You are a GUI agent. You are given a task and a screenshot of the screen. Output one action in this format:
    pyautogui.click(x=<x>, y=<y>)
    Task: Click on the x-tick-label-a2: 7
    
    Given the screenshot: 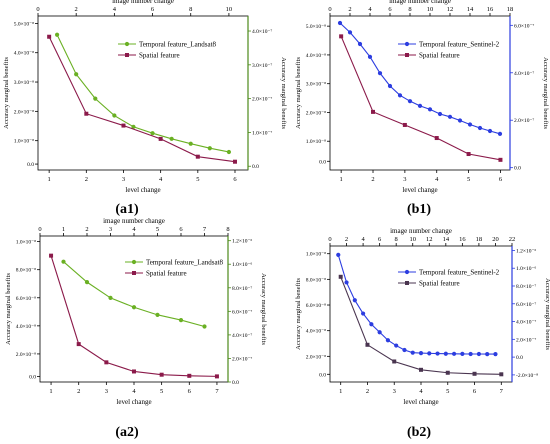 What is the action you would take?
    pyautogui.click(x=217, y=391)
    